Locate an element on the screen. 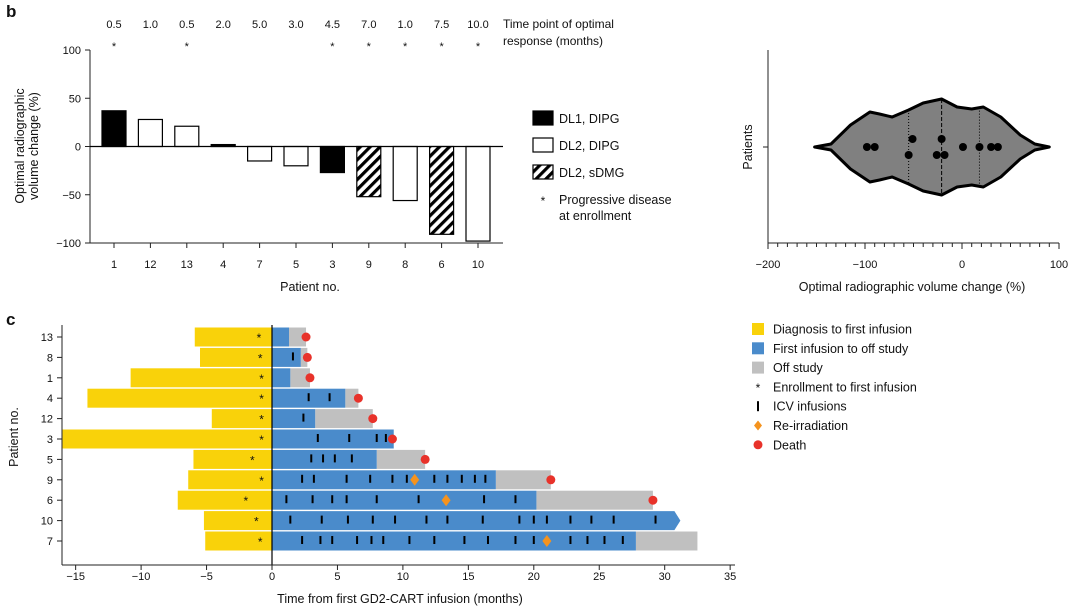 This screenshot has width=1080, height=610. legend-asterisk: * is located at coordinates (758, 388).